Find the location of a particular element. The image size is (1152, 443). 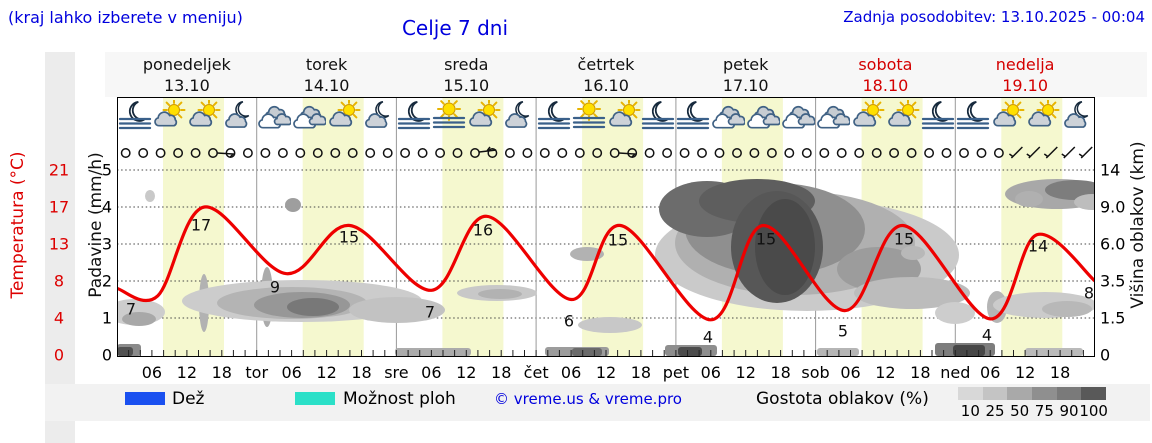

wind-shaft-icon is located at coordinates (226, 155).